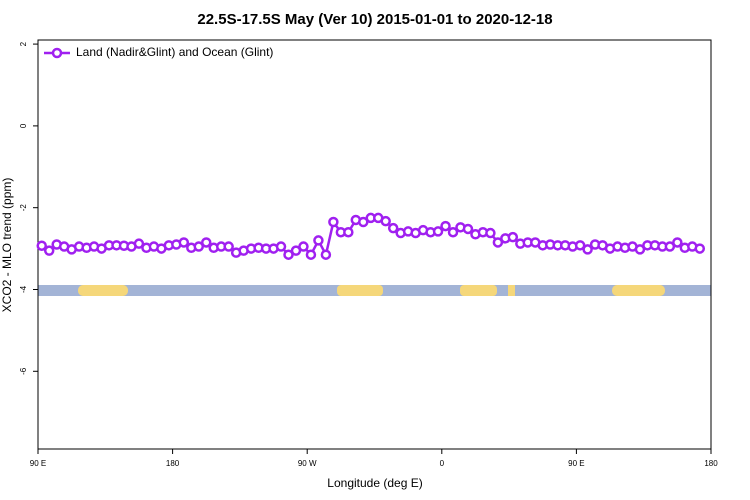 Image resolution: width=750 pixels, height=500 pixels. I want to click on y-tick-label: -4, so click(23, 289).